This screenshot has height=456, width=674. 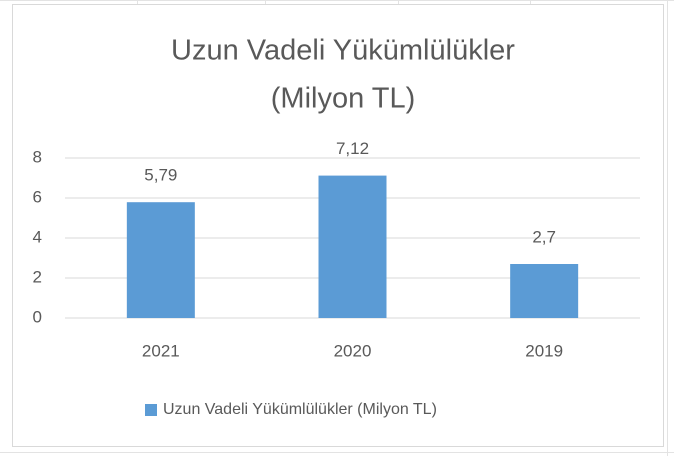 I want to click on y-tick-label: 2, so click(x=37, y=276).